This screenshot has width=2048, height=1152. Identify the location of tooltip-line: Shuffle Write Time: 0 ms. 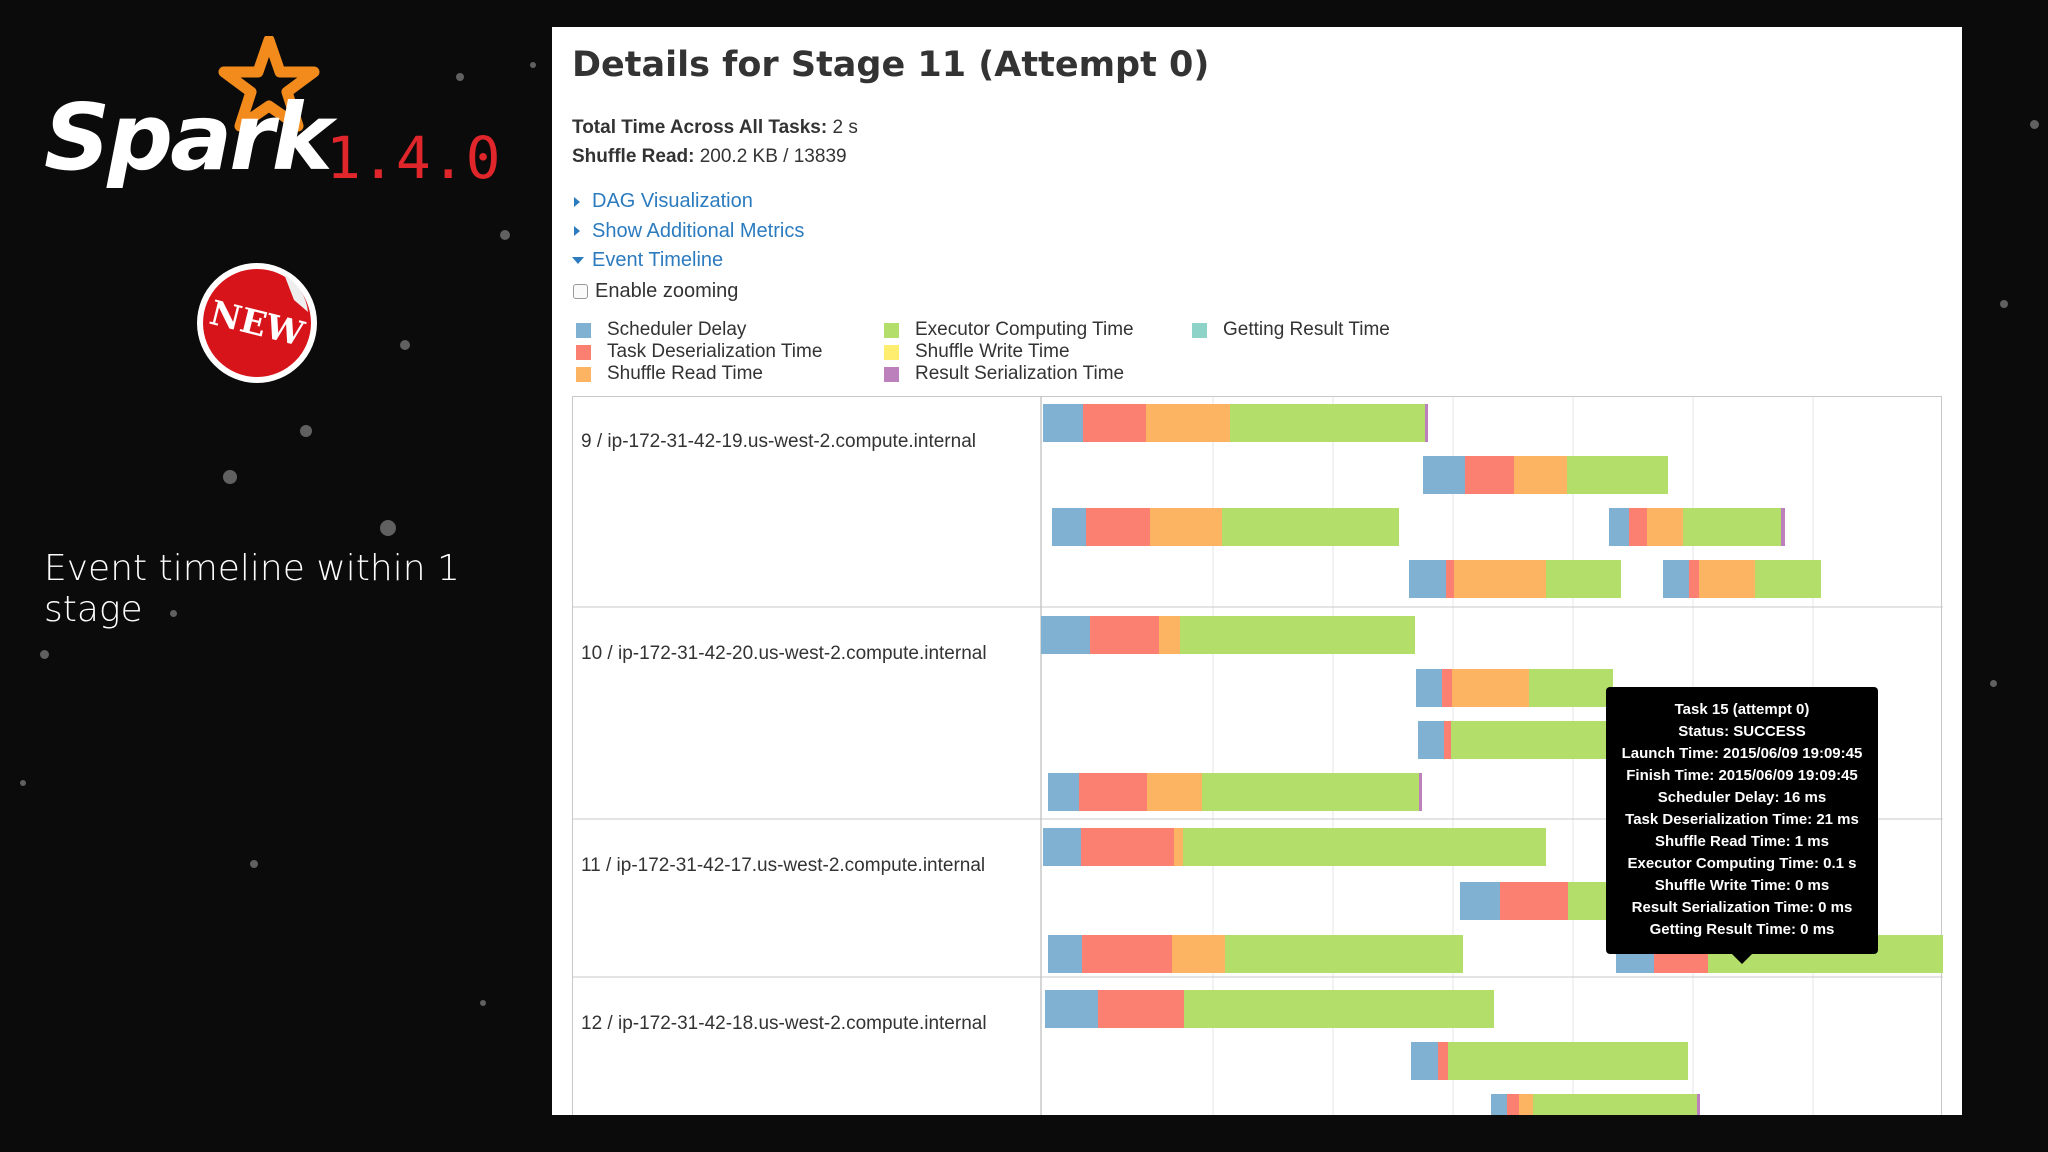
(1742, 885).